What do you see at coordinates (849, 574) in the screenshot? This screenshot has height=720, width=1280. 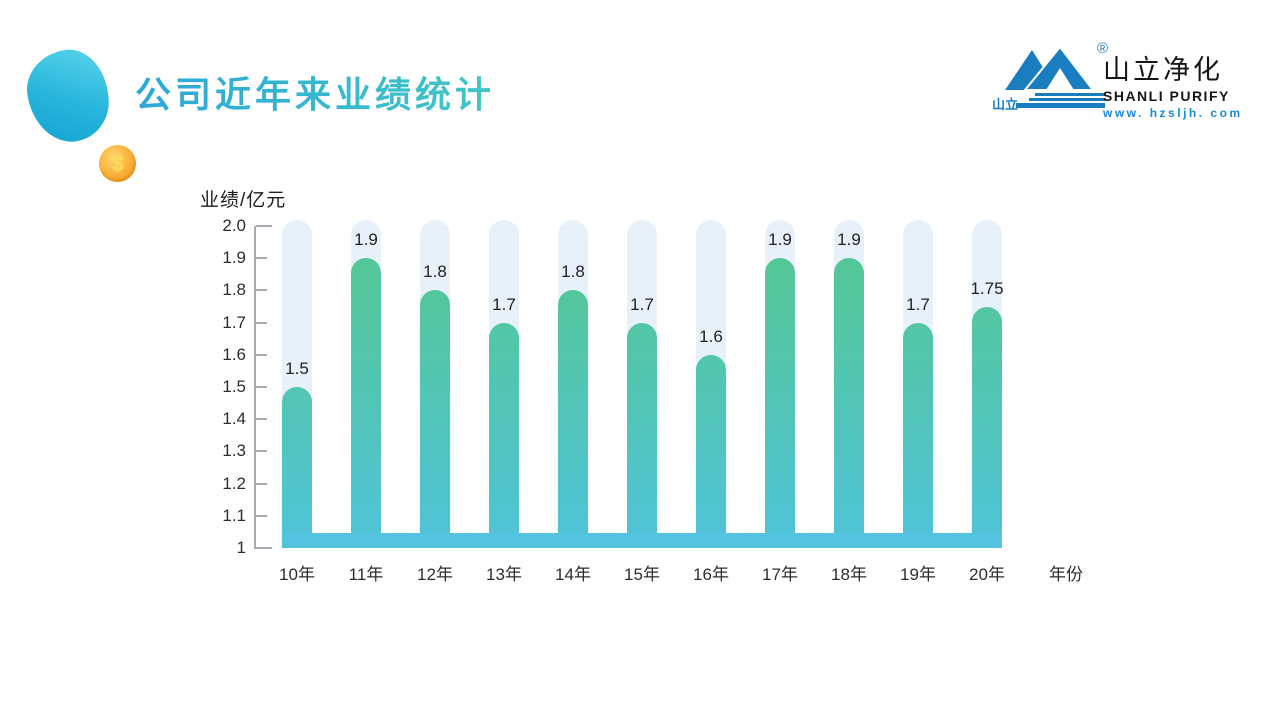 I see `x-tick-label: 18年` at bounding box center [849, 574].